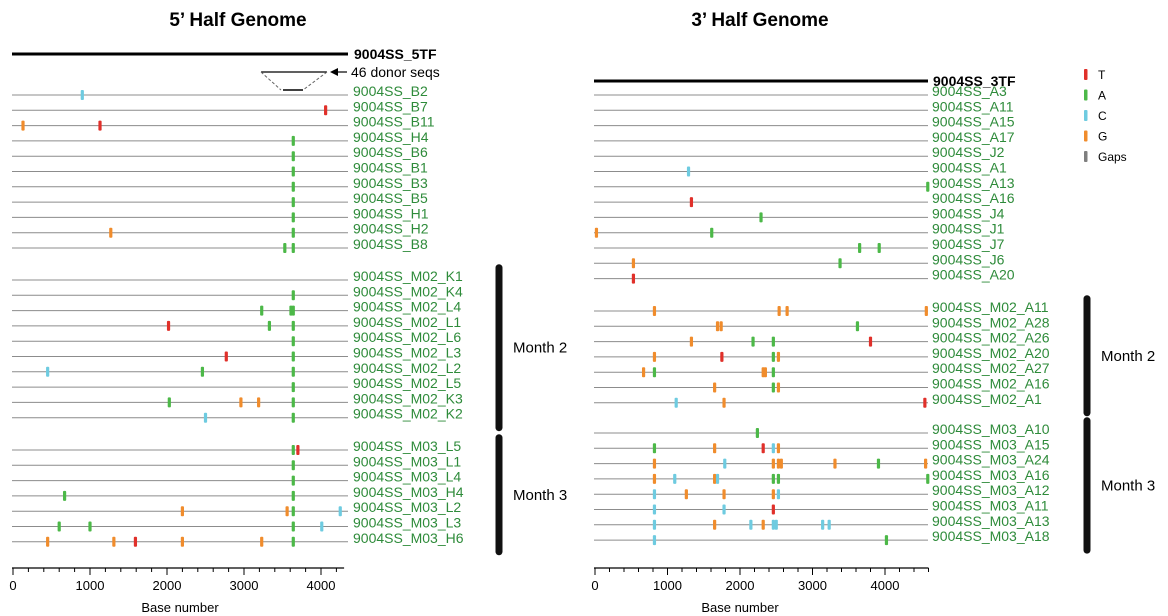 Image resolution: width=1168 pixels, height=616 pixels. Describe the element at coordinates (991, 368) in the screenshot. I see `sequence-label: 9004SS_M02_A27` at that location.